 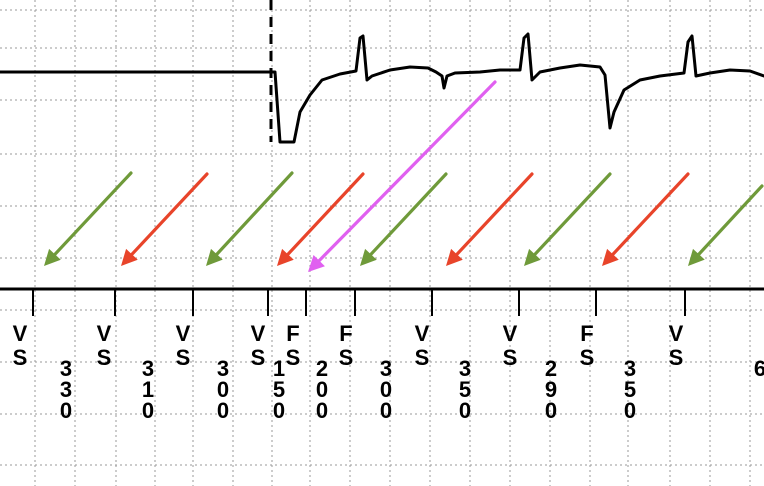 I want to click on interval-value: 330, so click(x=66, y=389).